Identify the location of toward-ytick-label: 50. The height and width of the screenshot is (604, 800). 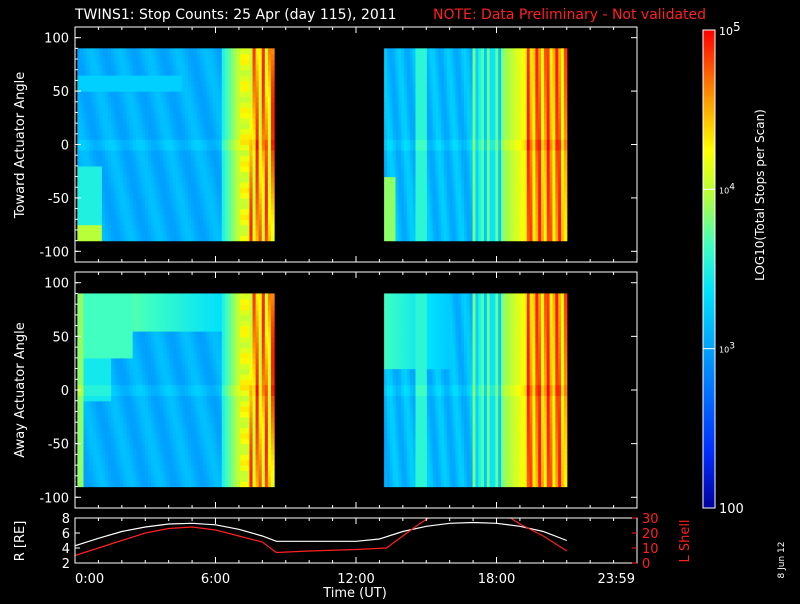
(60, 92).